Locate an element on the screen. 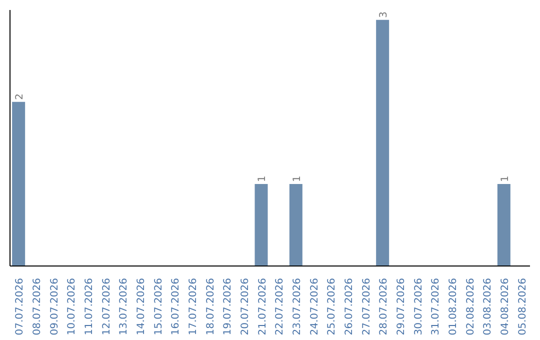  x-tick-label: 17.07.2026 is located at coordinates (193, 307).